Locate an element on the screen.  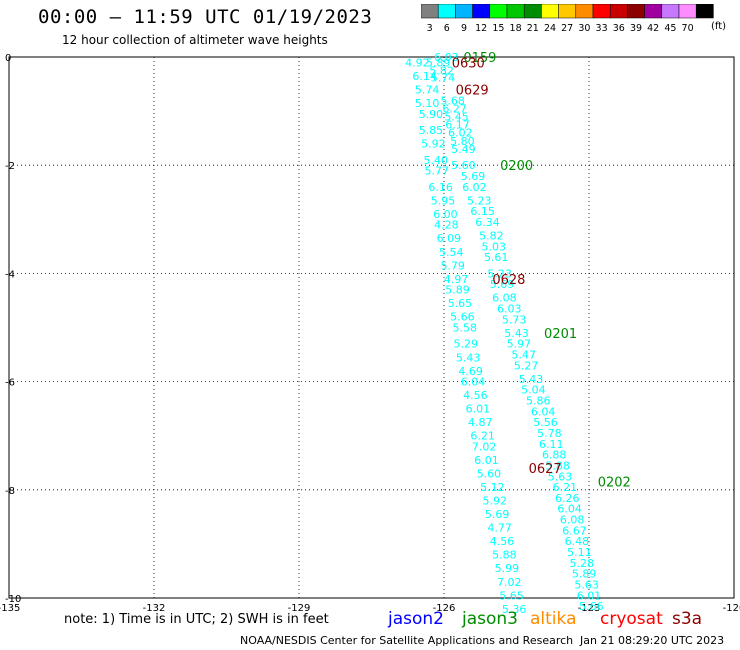
legend-tick-label: 70 is located at coordinates (688, 28).